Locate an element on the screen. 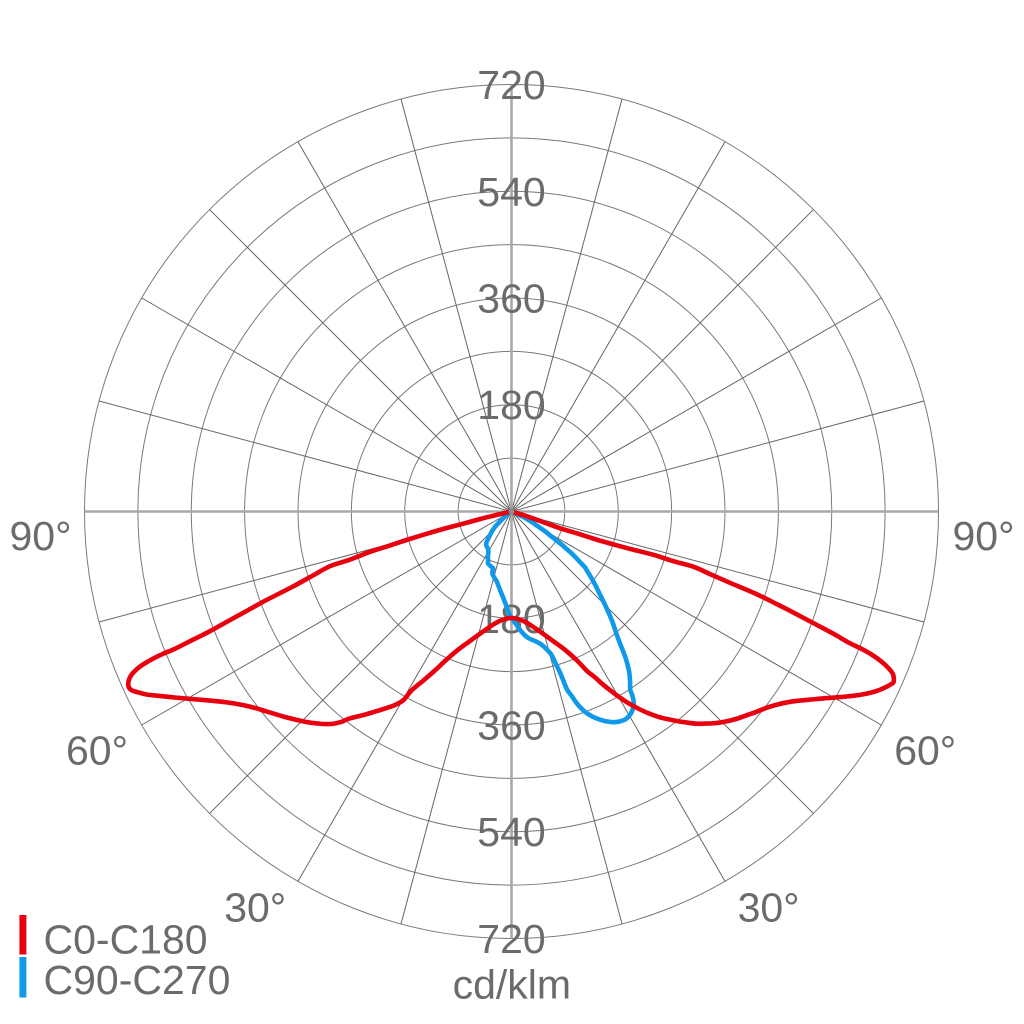 This screenshot has width=1024, height=1024. svg-text: C0-C180 is located at coordinates (126, 940).